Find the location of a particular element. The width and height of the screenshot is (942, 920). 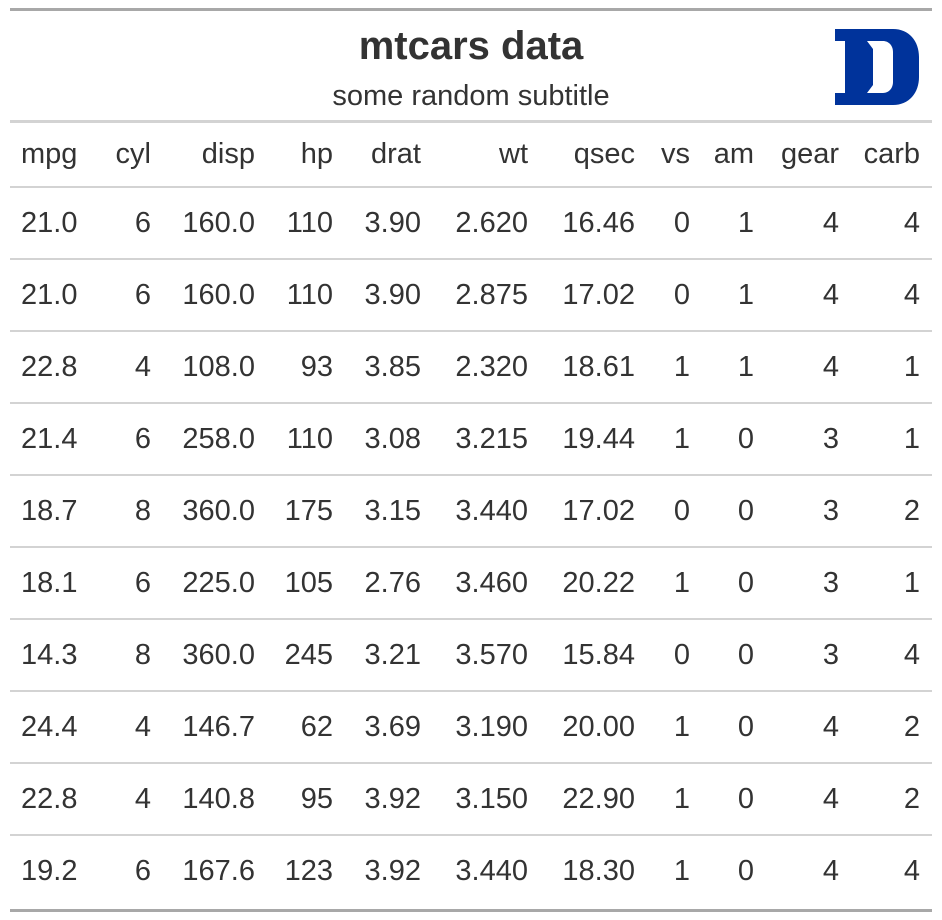

column-header-hp: hp is located at coordinates (306, 155).